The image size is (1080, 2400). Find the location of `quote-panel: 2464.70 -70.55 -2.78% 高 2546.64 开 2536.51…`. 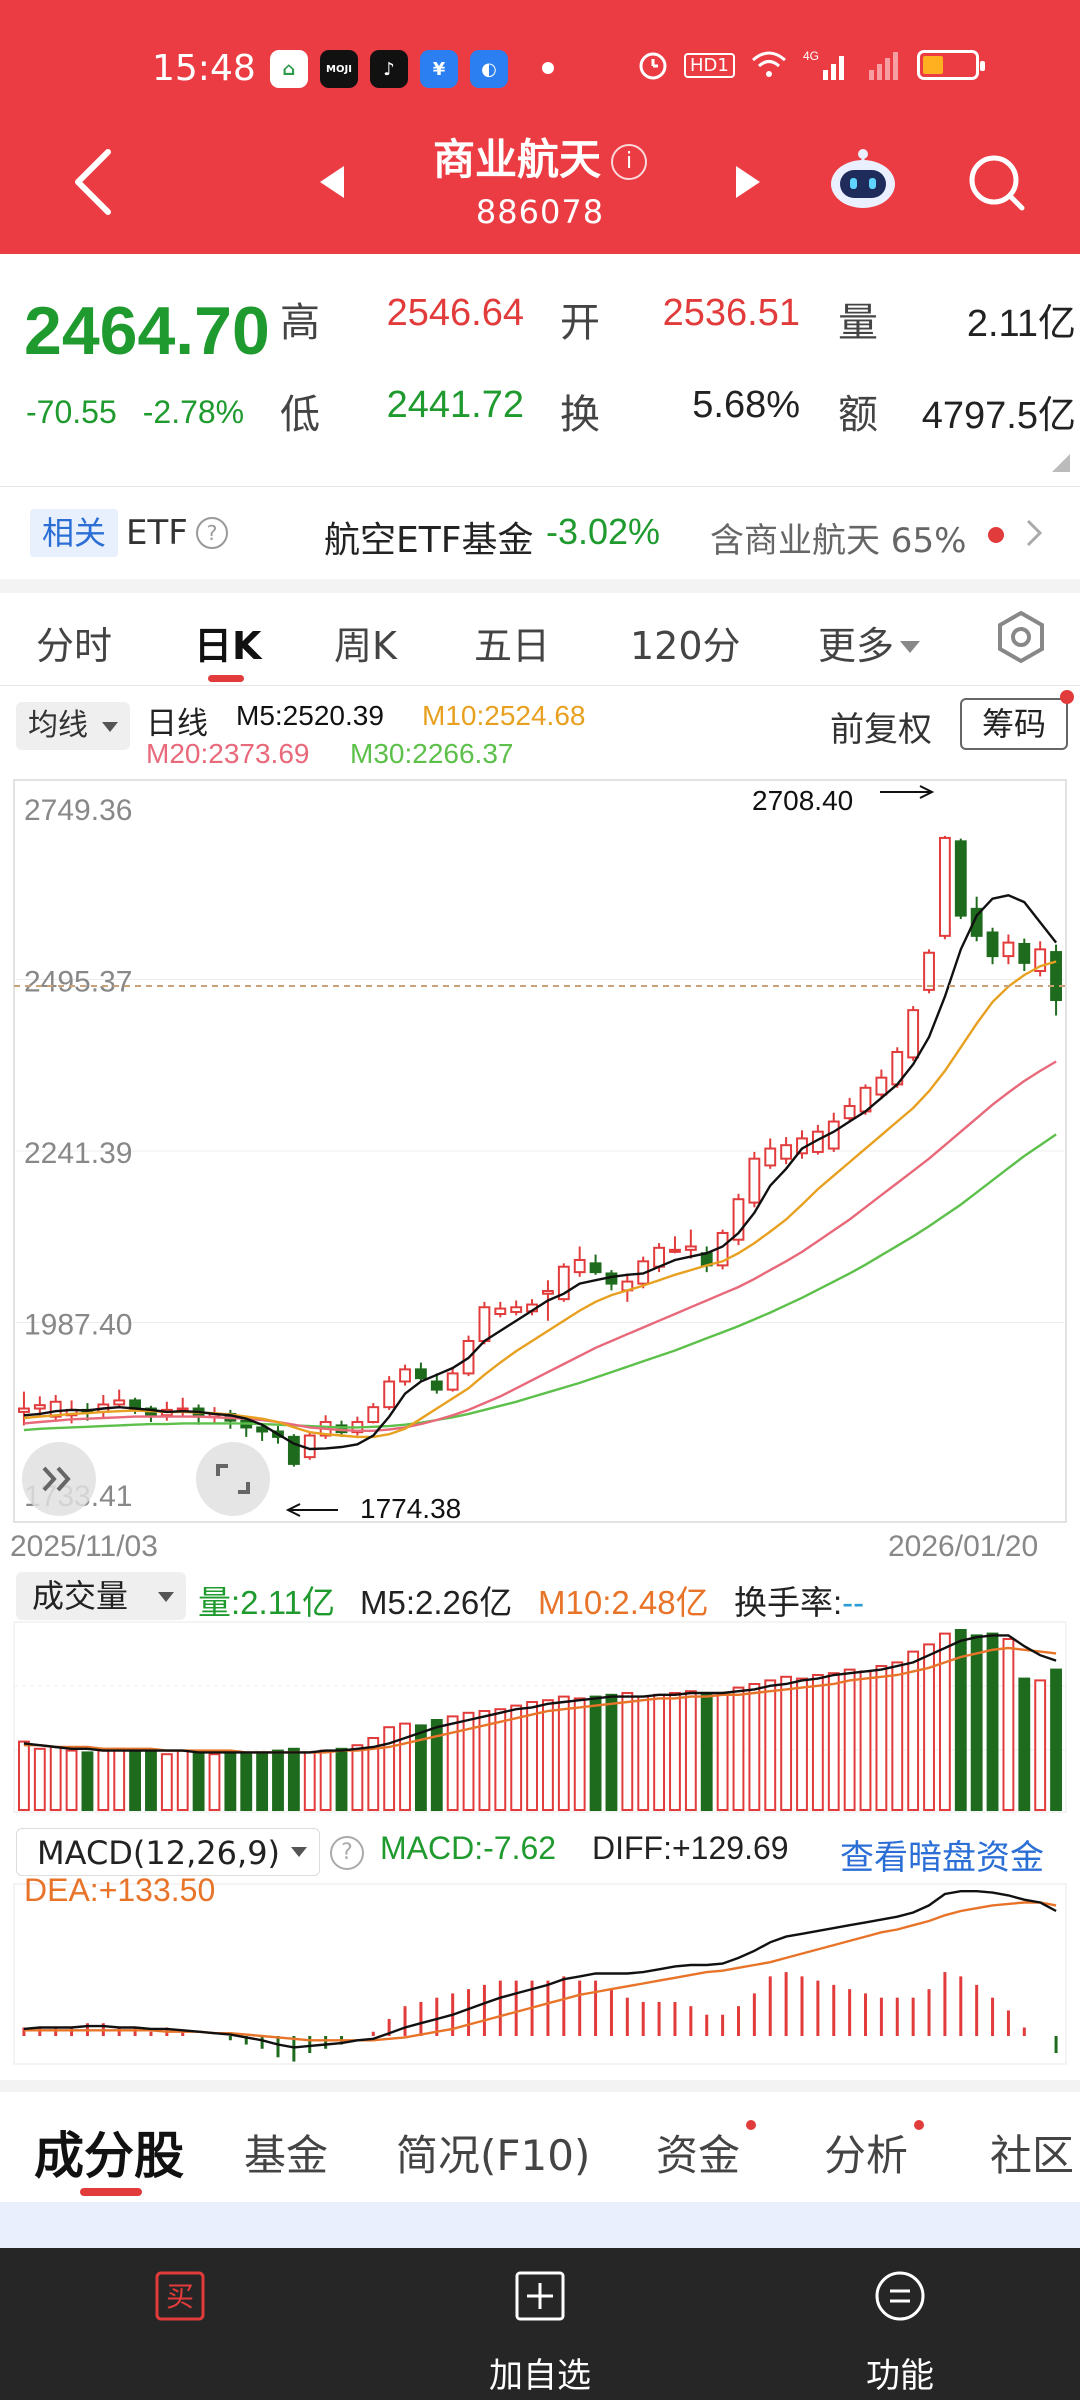

quote-panel: 2464.70 -70.55 -2.78% 高 2546.64 开 2536.51… is located at coordinates (540, 370).